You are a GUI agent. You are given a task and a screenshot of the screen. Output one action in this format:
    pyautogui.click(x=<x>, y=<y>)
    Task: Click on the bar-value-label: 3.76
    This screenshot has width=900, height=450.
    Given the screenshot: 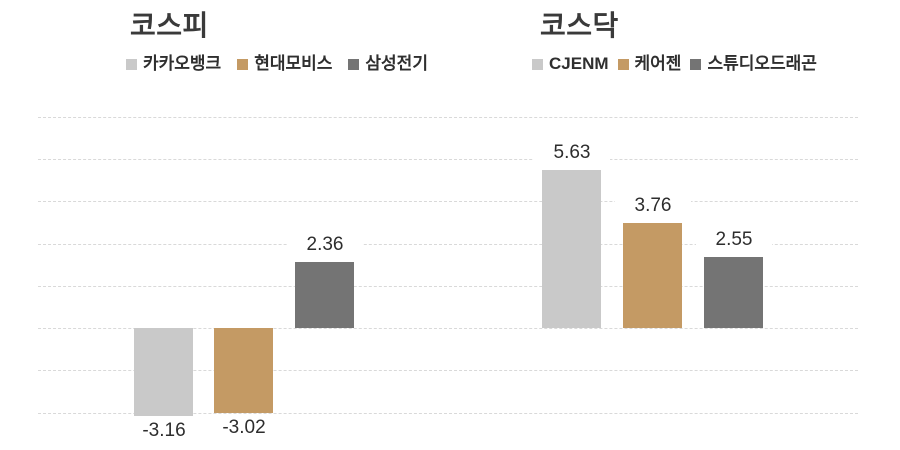 What is the action you would take?
    pyautogui.click(x=653, y=206)
    